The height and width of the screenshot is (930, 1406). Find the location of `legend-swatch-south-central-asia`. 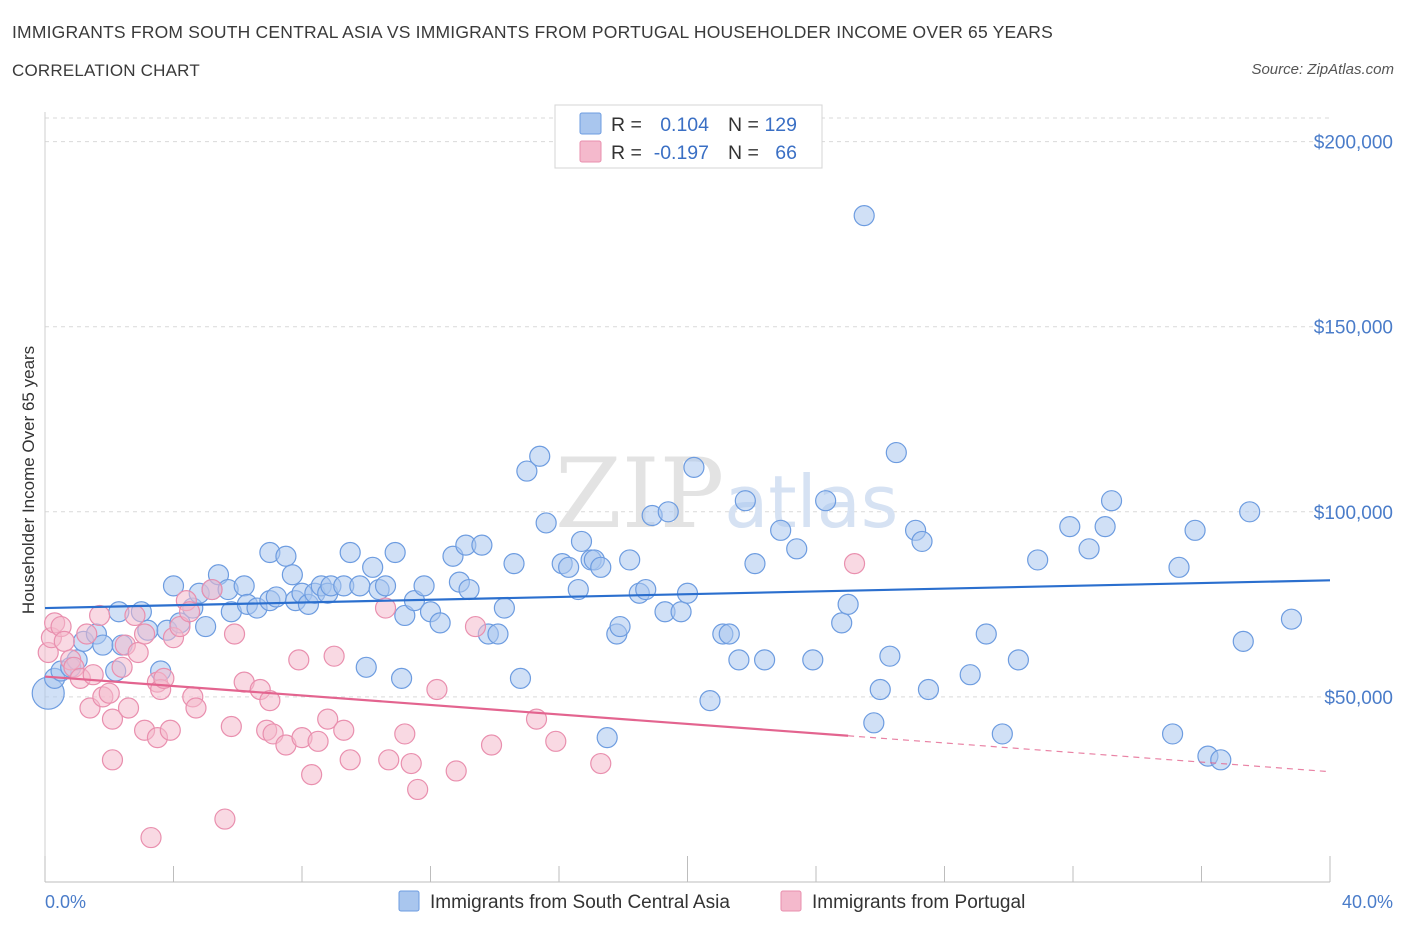

legend-swatch-south-central-asia is located at coordinates (409, 901).